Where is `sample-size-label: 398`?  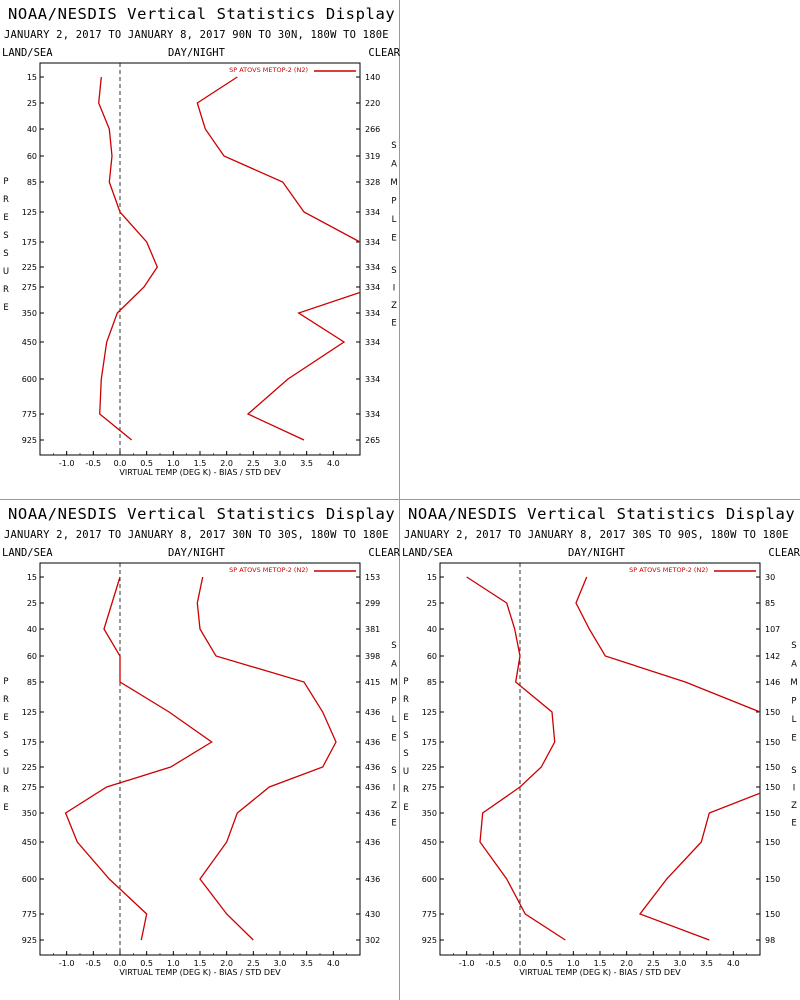 sample-size-label: 398 is located at coordinates (372, 656).